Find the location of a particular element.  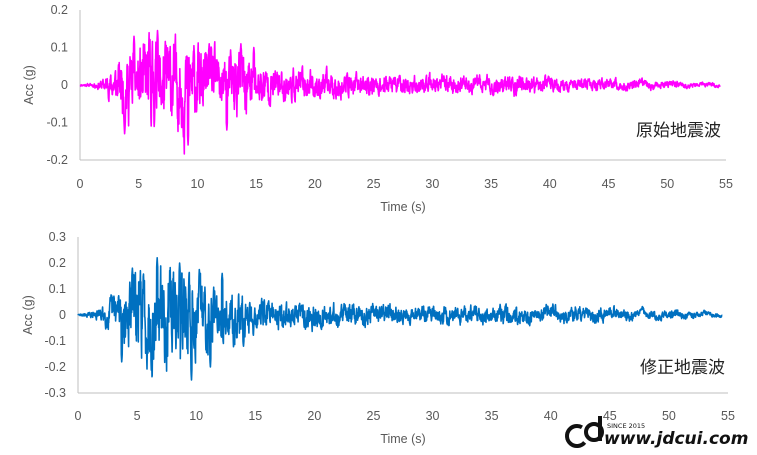

watermark-since: SINCE 2015 is located at coordinates (626, 426).